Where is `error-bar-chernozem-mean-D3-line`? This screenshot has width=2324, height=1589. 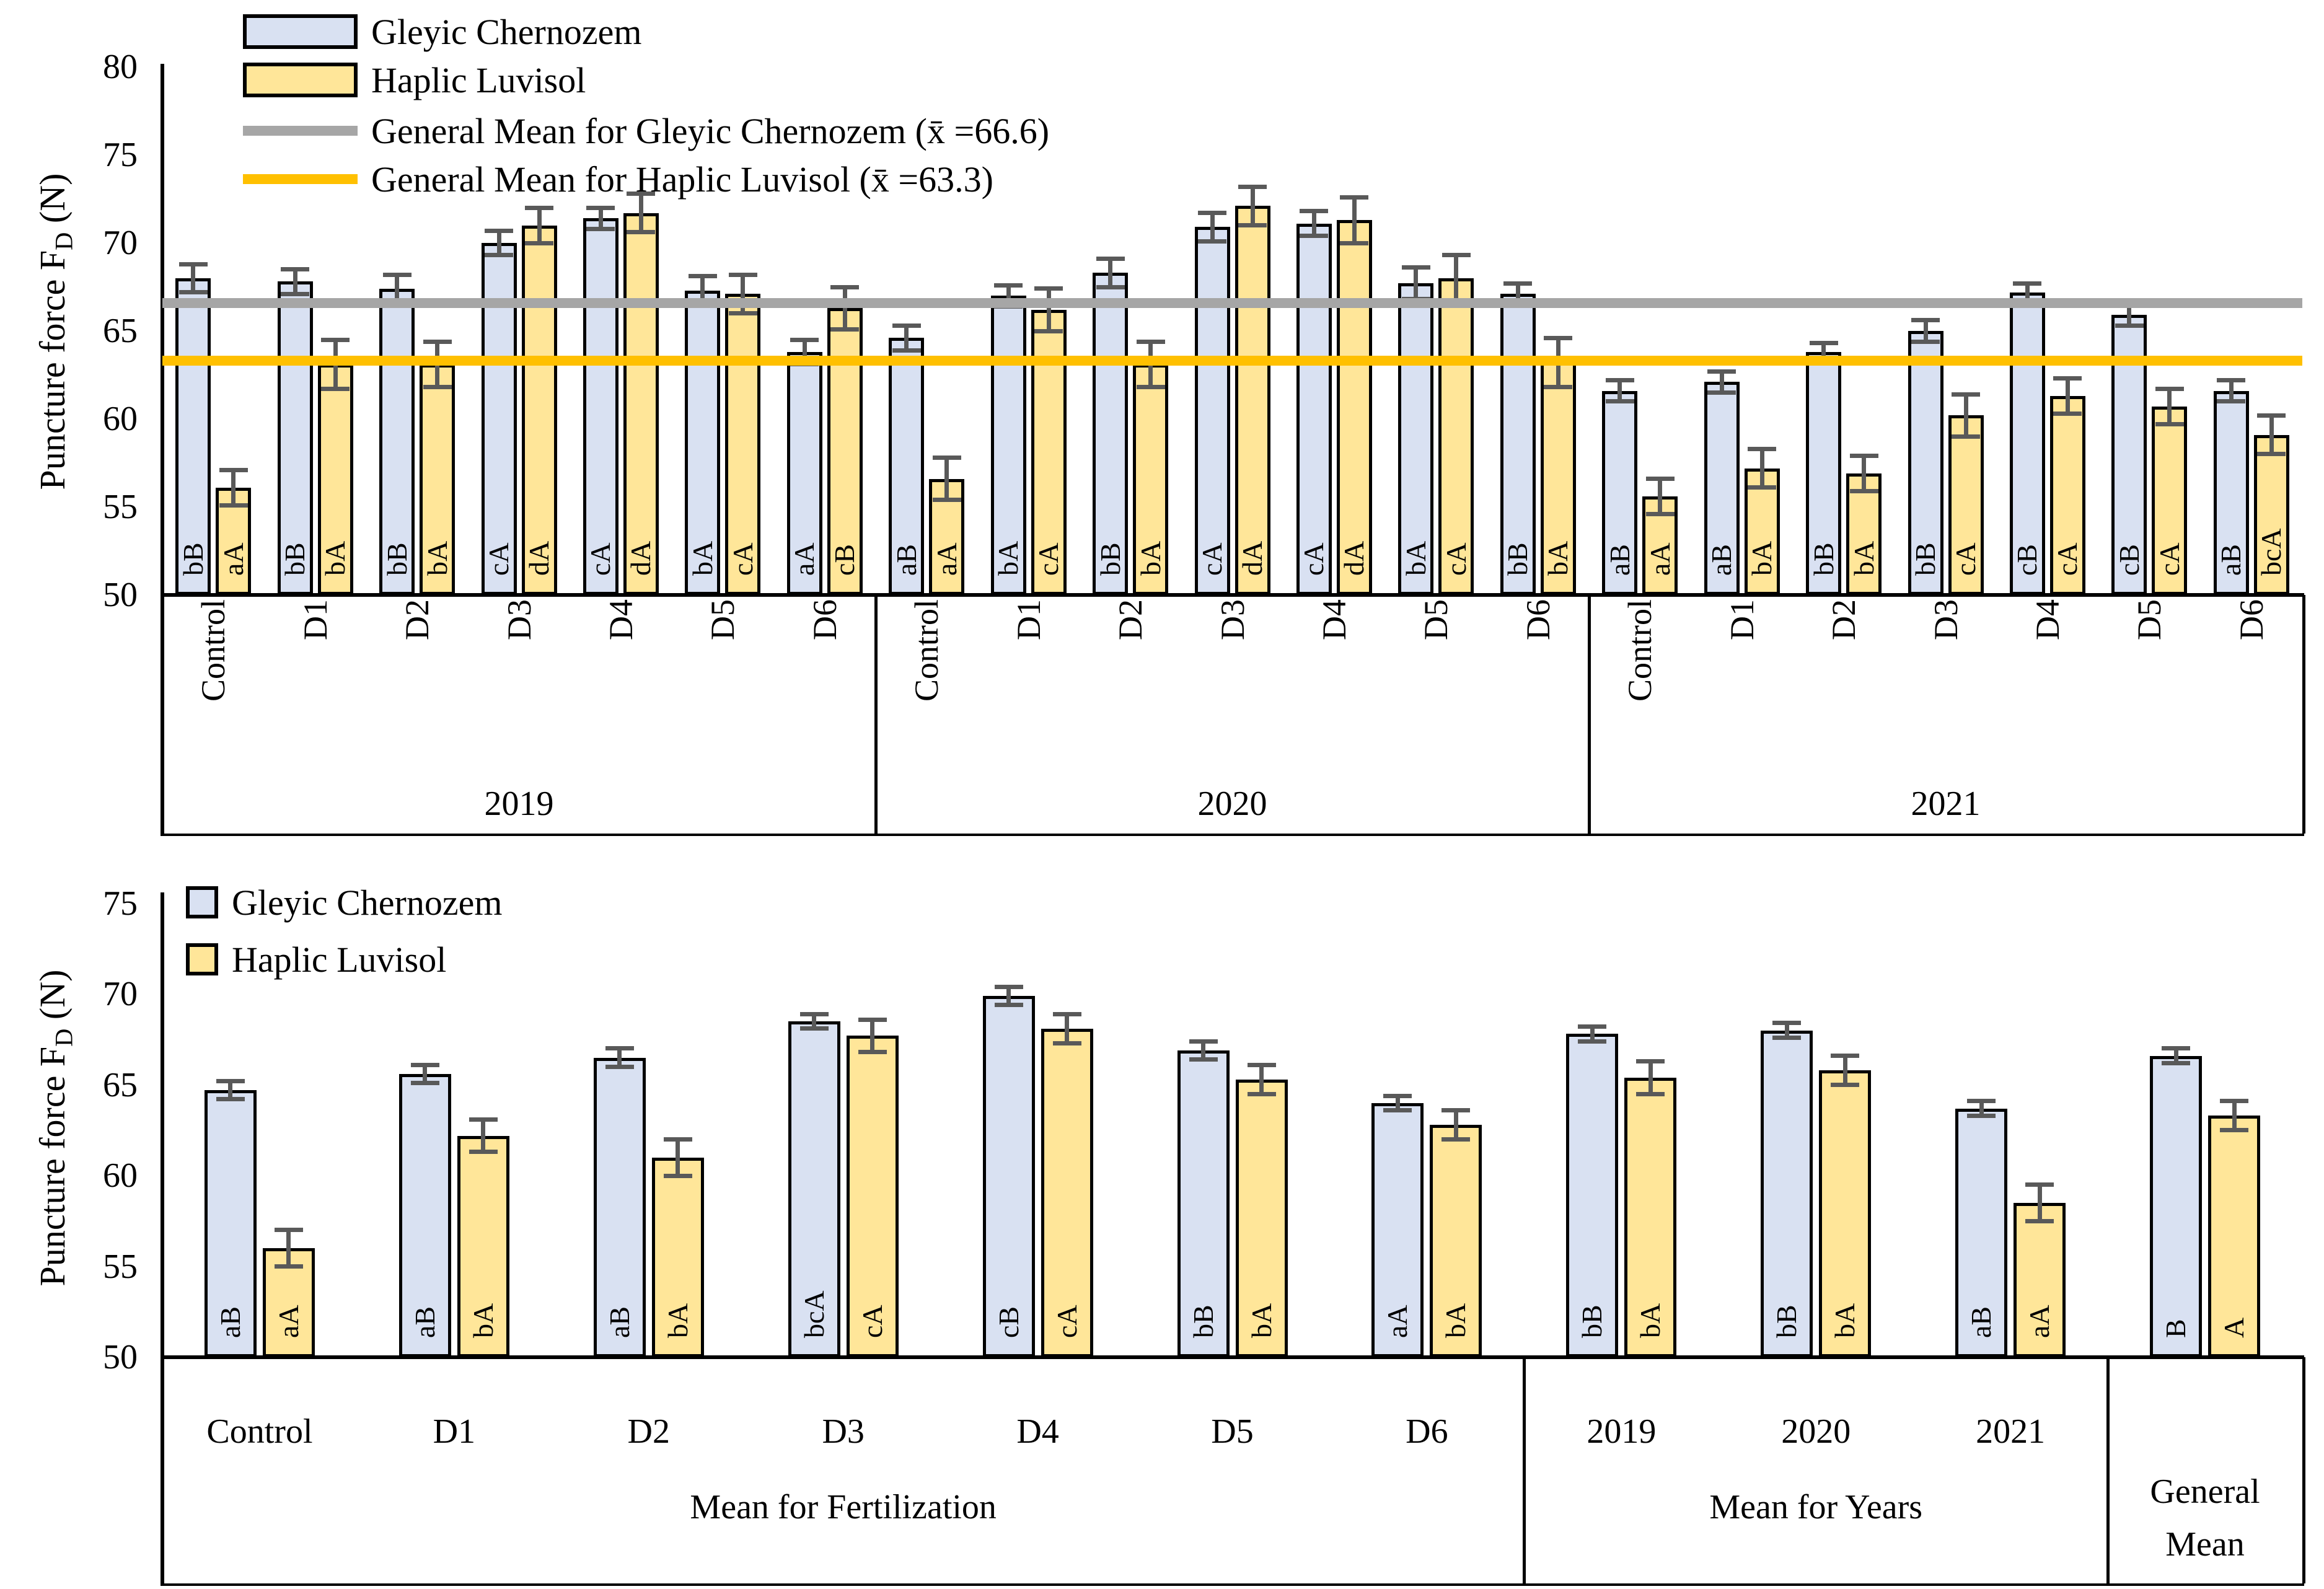
error-bar-chernozem-mean-D3-line is located at coordinates (814, 1021).